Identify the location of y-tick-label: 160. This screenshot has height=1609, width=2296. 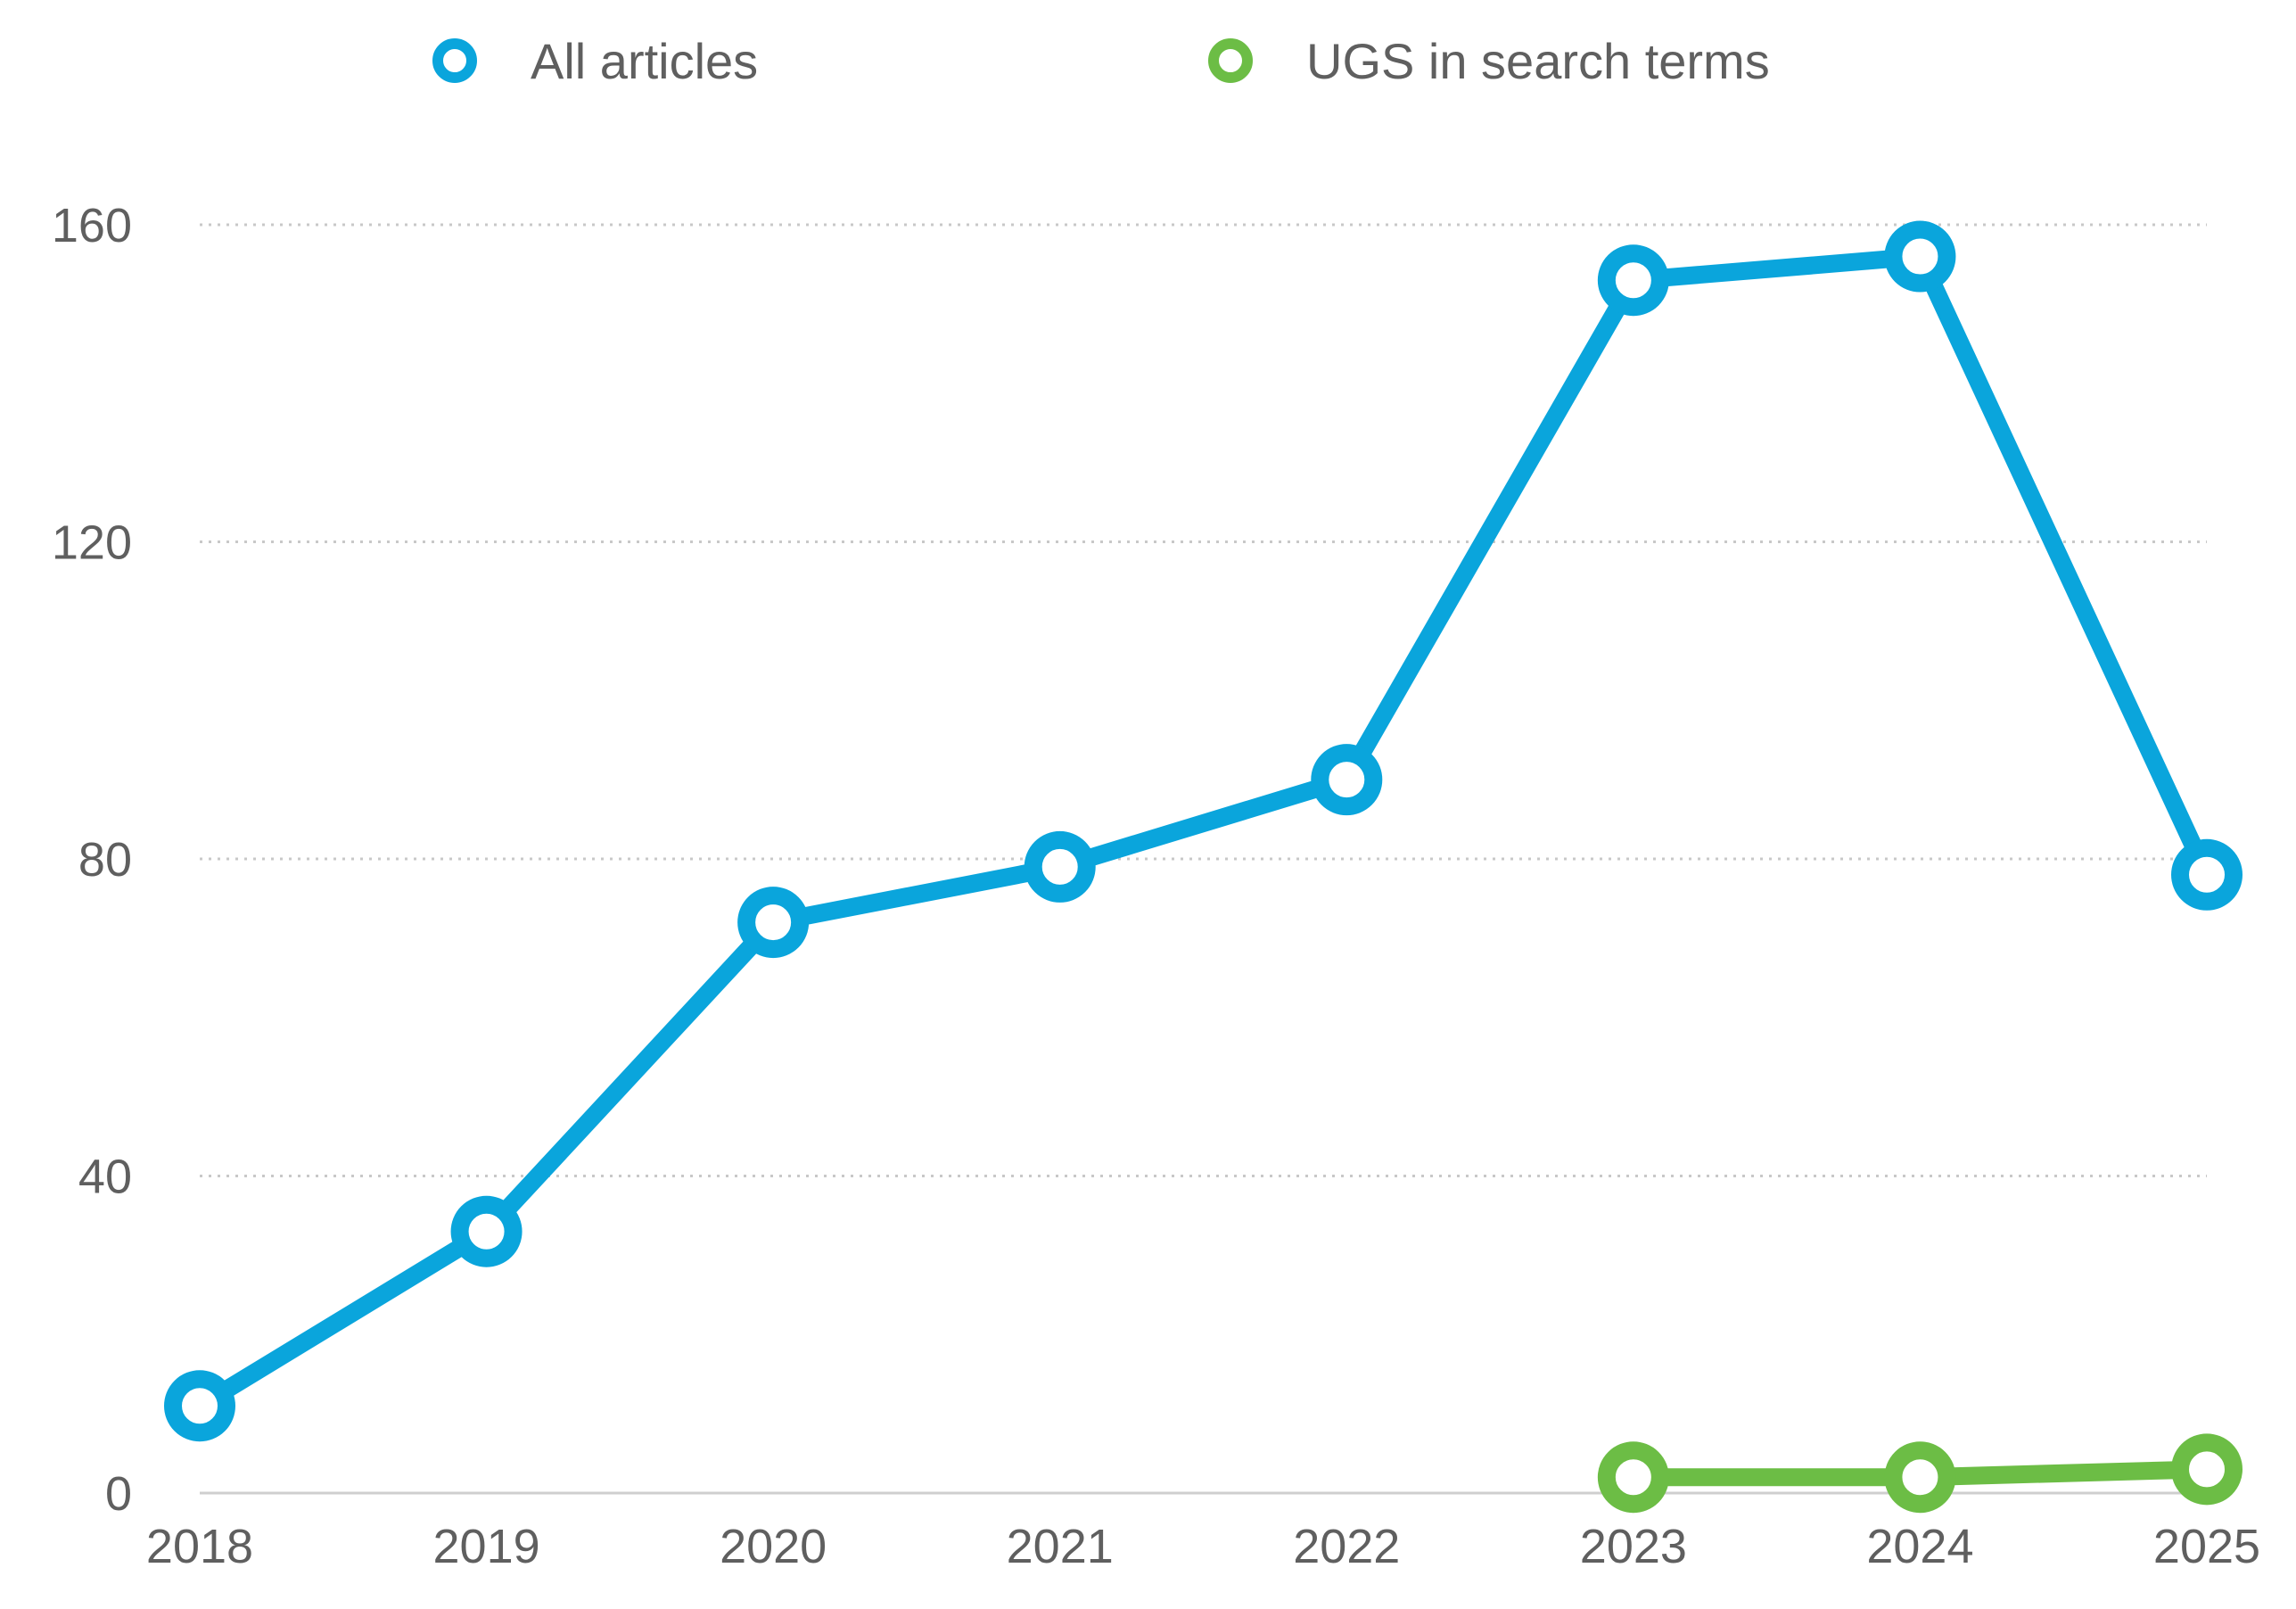
(92, 226).